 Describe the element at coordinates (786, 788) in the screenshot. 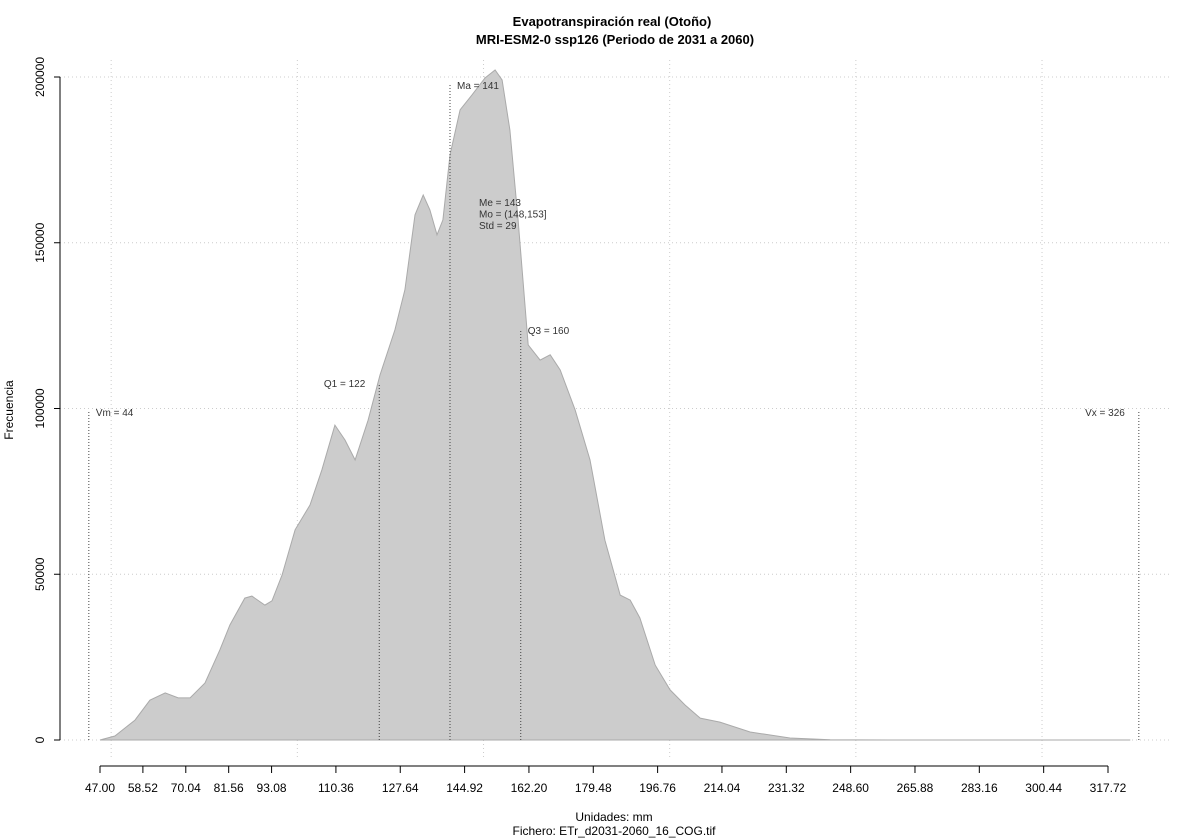

I see `x-tick-label: 231.32` at that location.